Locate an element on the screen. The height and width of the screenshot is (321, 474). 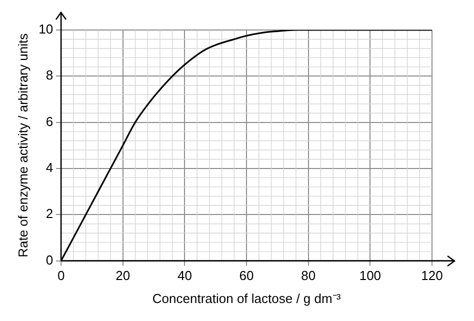
y-tick-label: 6 is located at coordinates (50, 121).